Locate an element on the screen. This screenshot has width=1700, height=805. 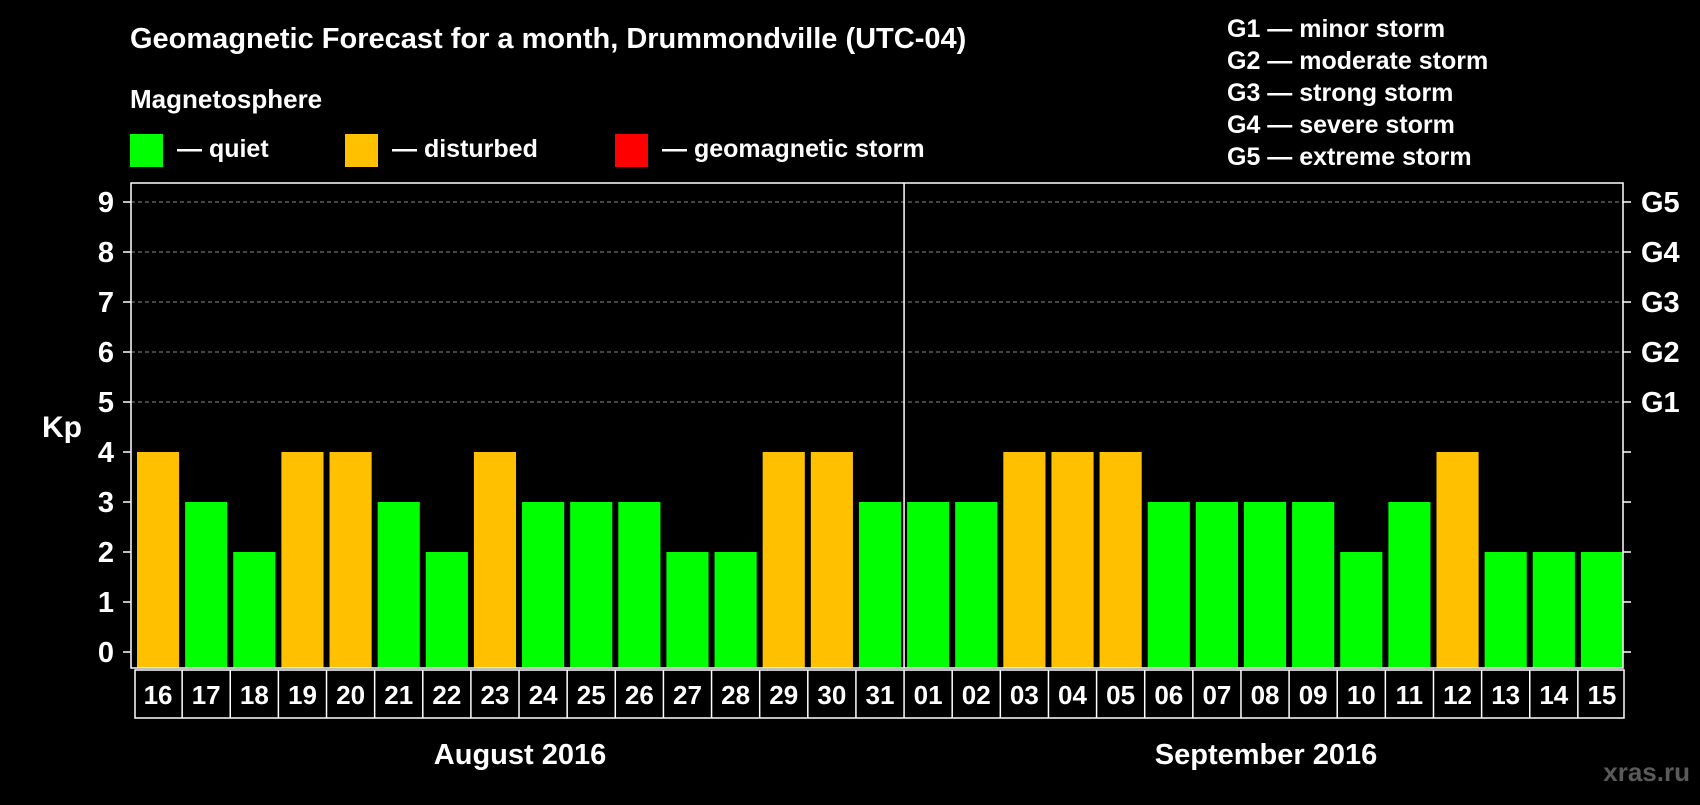
month-label-1: September 2016 is located at coordinates (1266, 755).